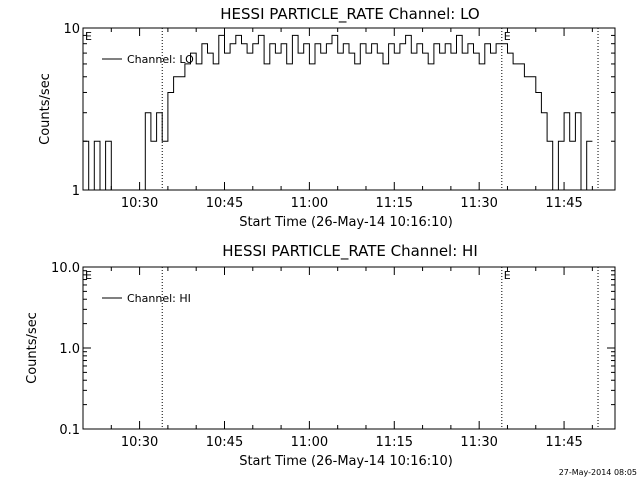 The width and height of the screenshot is (640, 480). What do you see at coordinates (71, 29) in the screenshot?
I see `y-tick-label: 10` at bounding box center [71, 29].